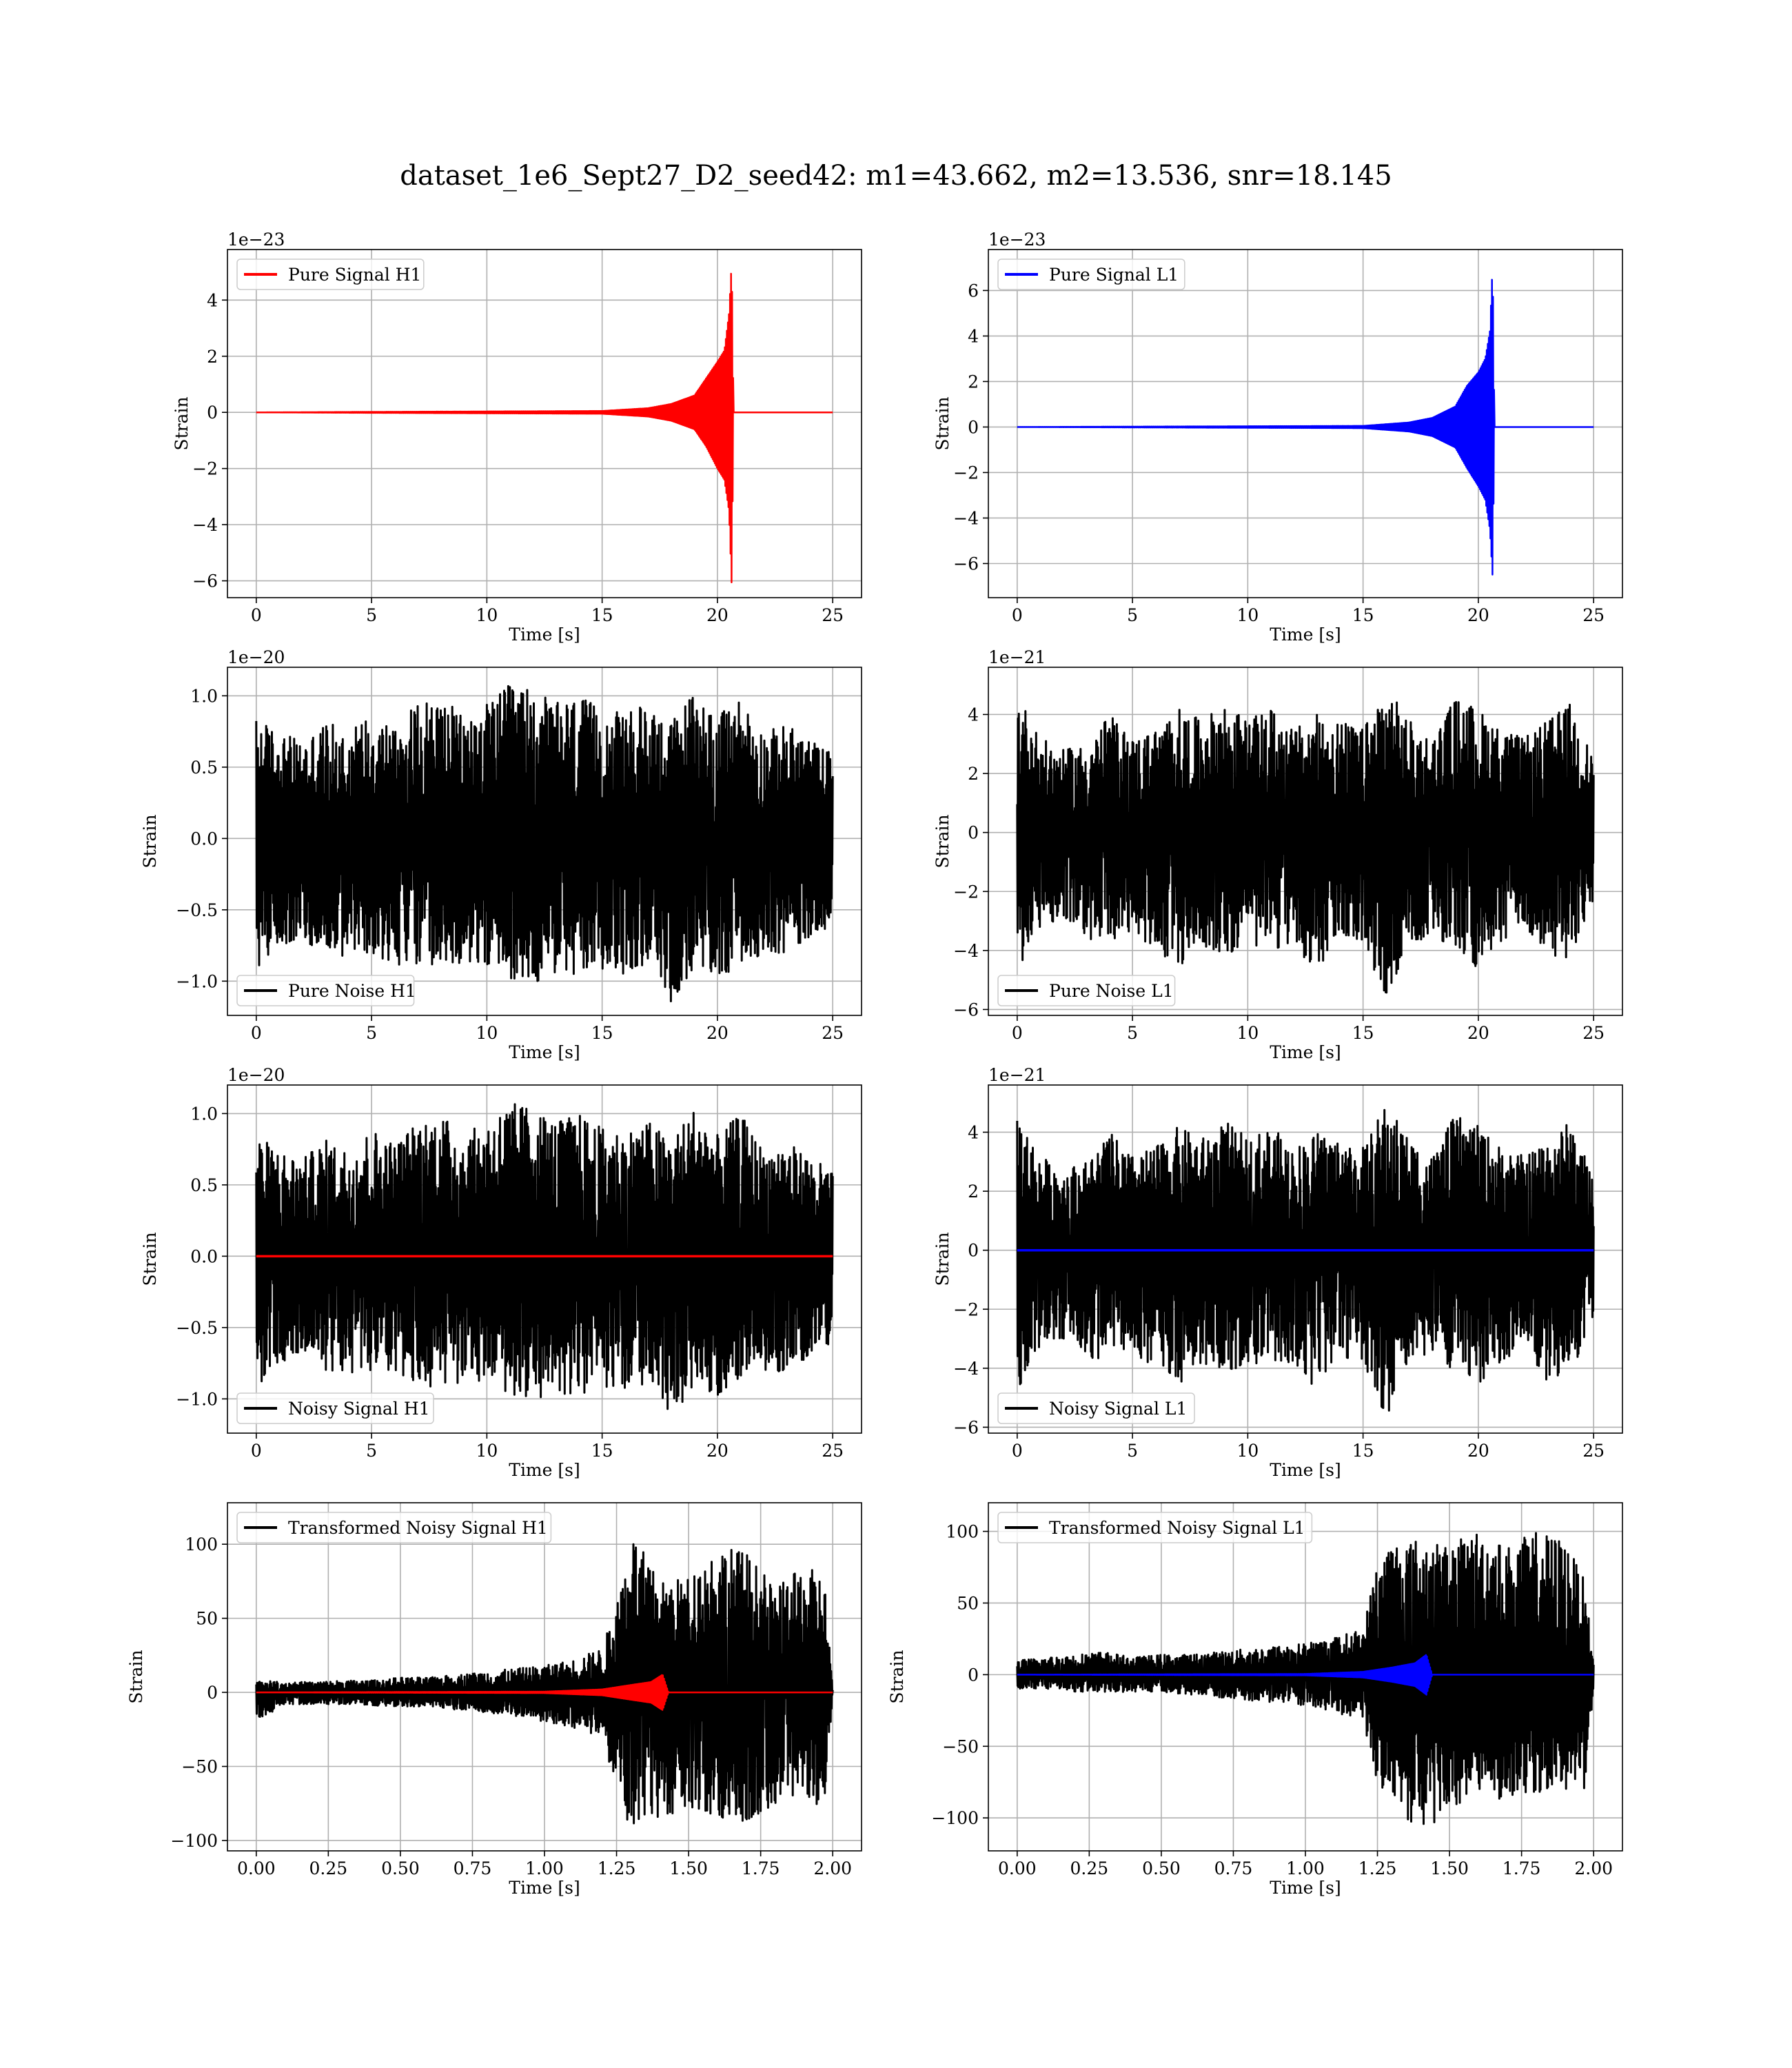 The height and width of the screenshot is (2068, 1792). What do you see at coordinates (973, 291) in the screenshot?
I see `y-tick-label: 6` at bounding box center [973, 291].